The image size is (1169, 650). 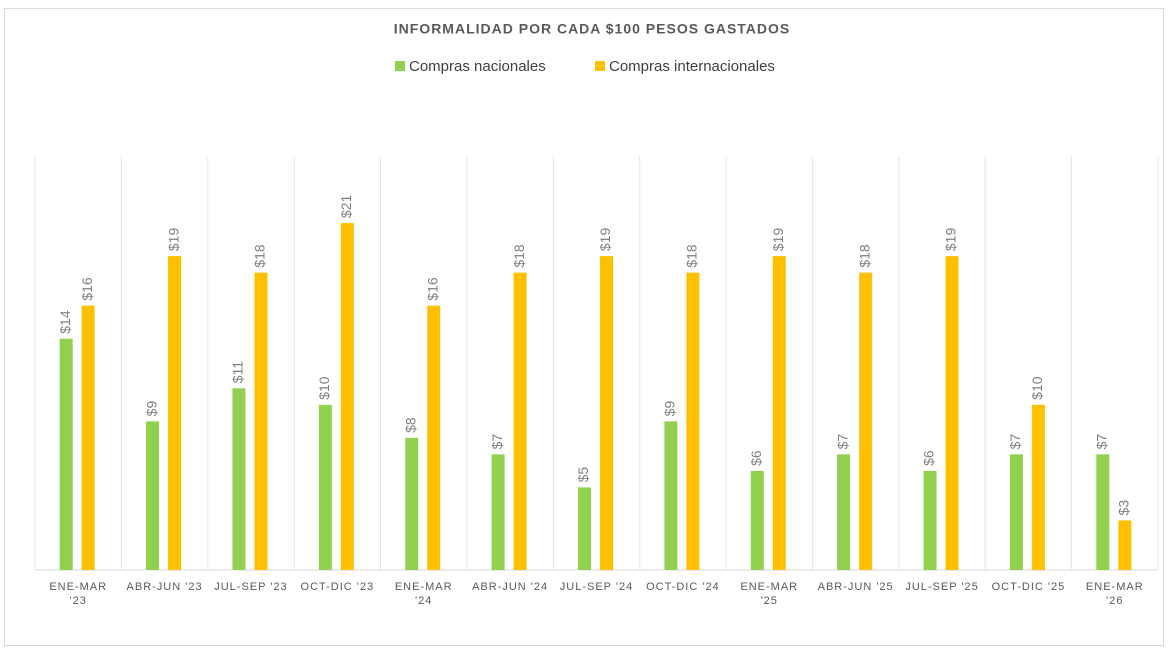 What do you see at coordinates (510, 587) in the screenshot?
I see `x-tick-label: ABR-JUN '24` at bounding box center [510, 587].